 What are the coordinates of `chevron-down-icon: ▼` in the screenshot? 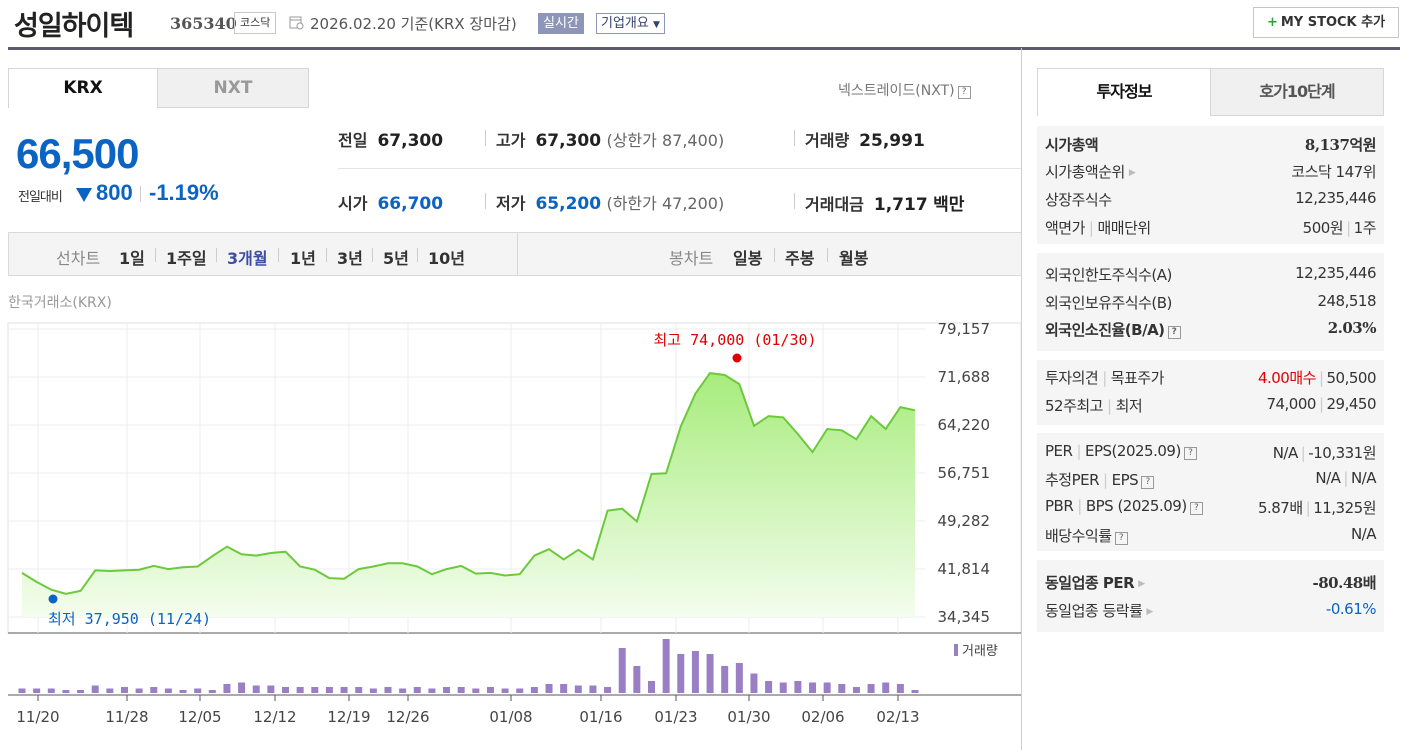 It's located at (656, 25).